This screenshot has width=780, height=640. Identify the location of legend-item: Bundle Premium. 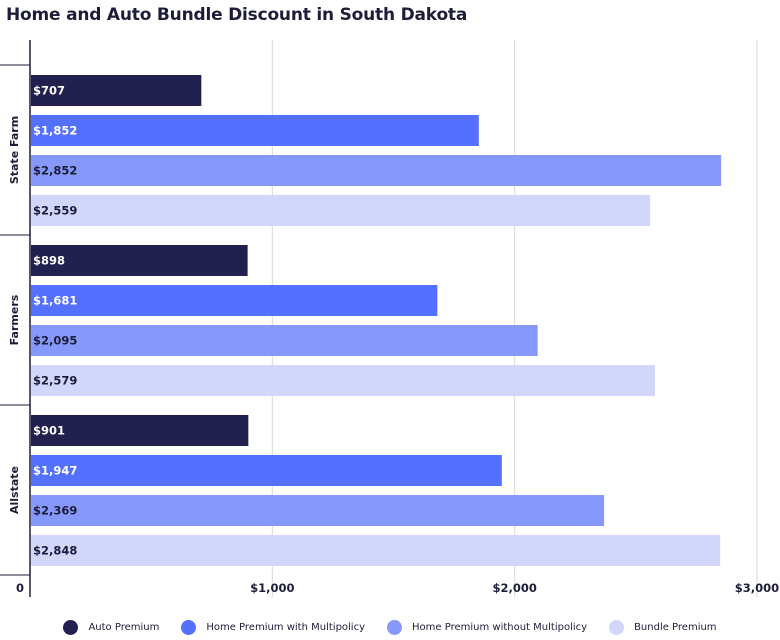
(663, 627).